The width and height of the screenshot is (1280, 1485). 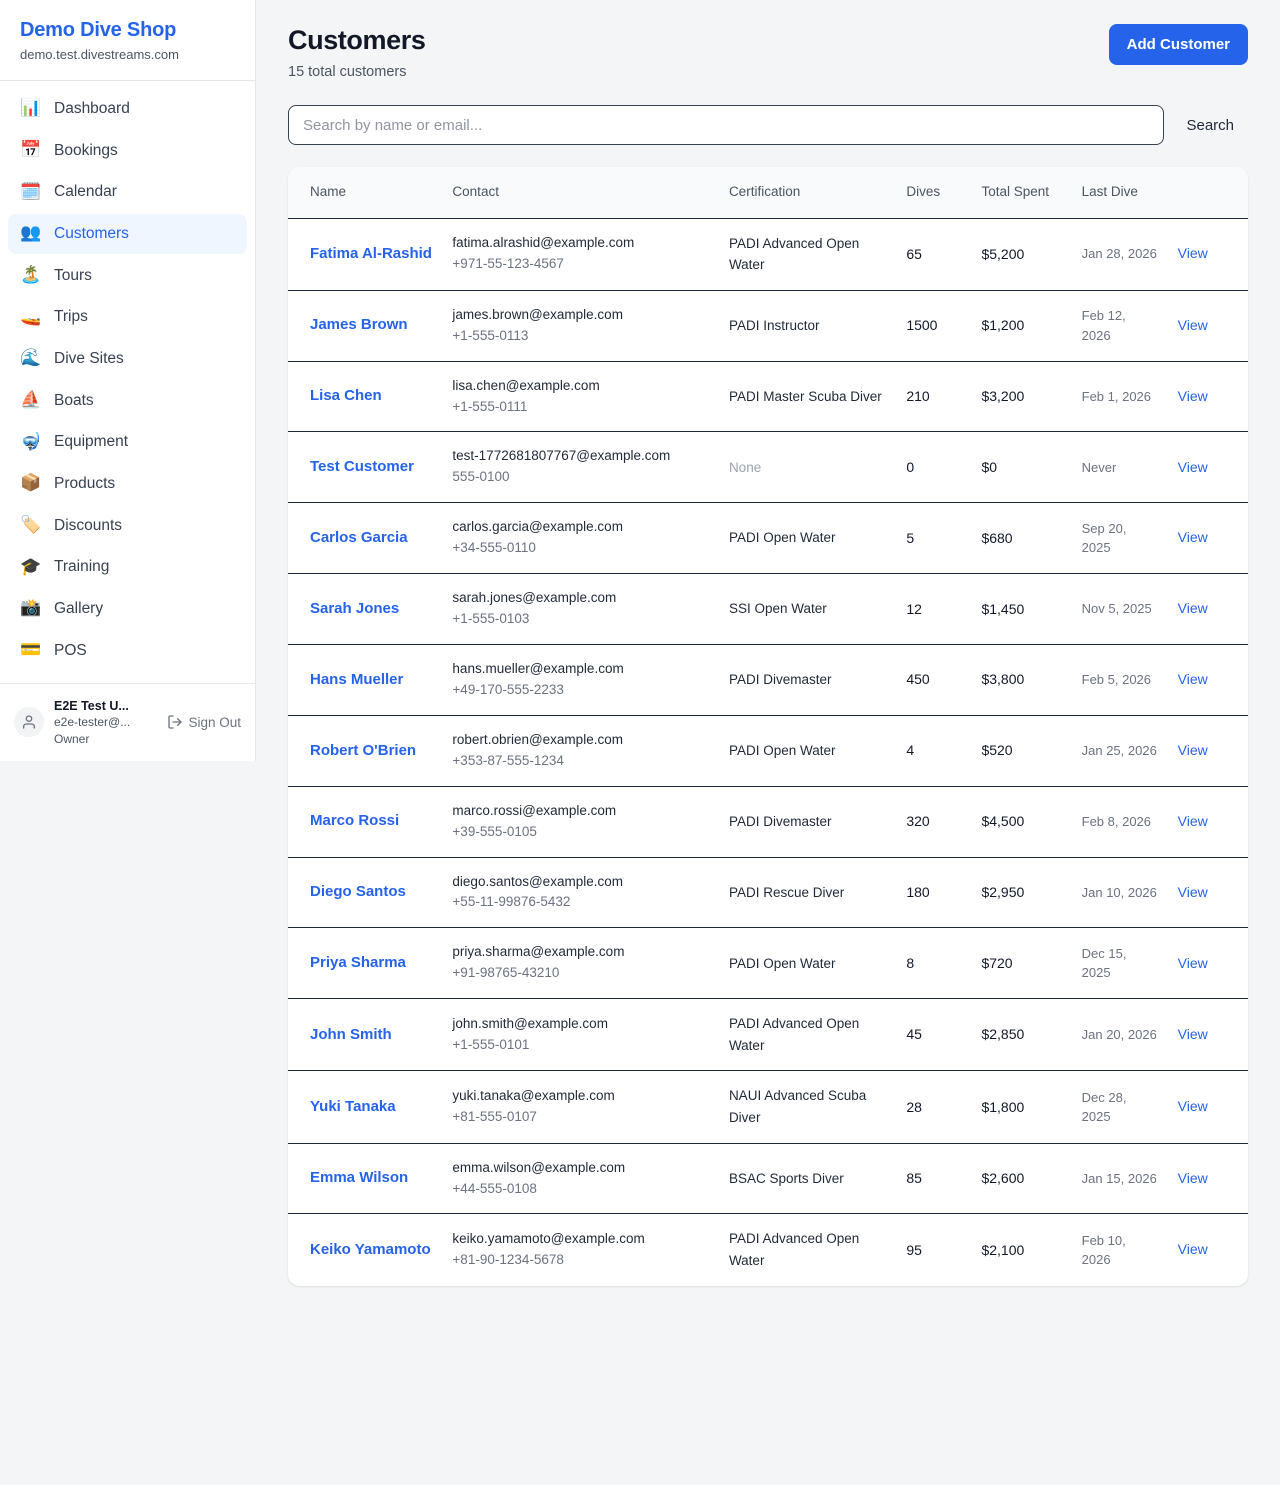 I want to click on customer-name-cell: Emma Wilson, so click(x=365, y=1179).